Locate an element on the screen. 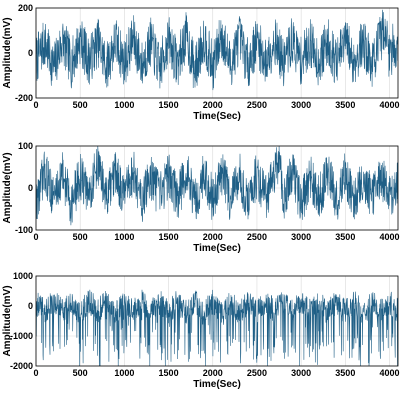  y-tick-label: -100 is located at coordinates (24, 230).